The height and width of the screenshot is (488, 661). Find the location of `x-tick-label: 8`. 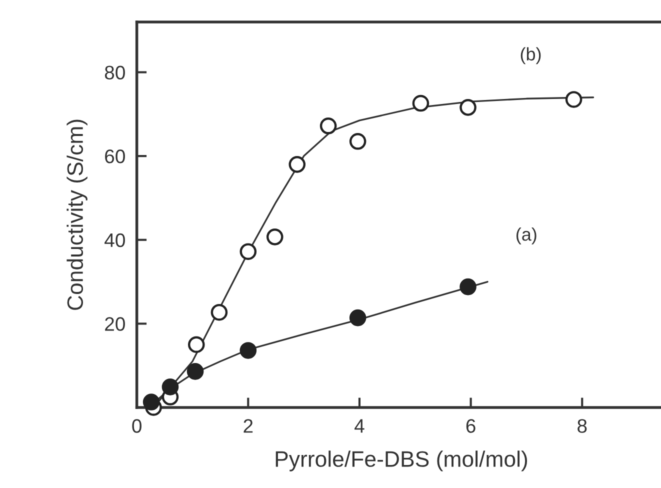

x-tick-label: 8 is located at coordinates (582, 426).